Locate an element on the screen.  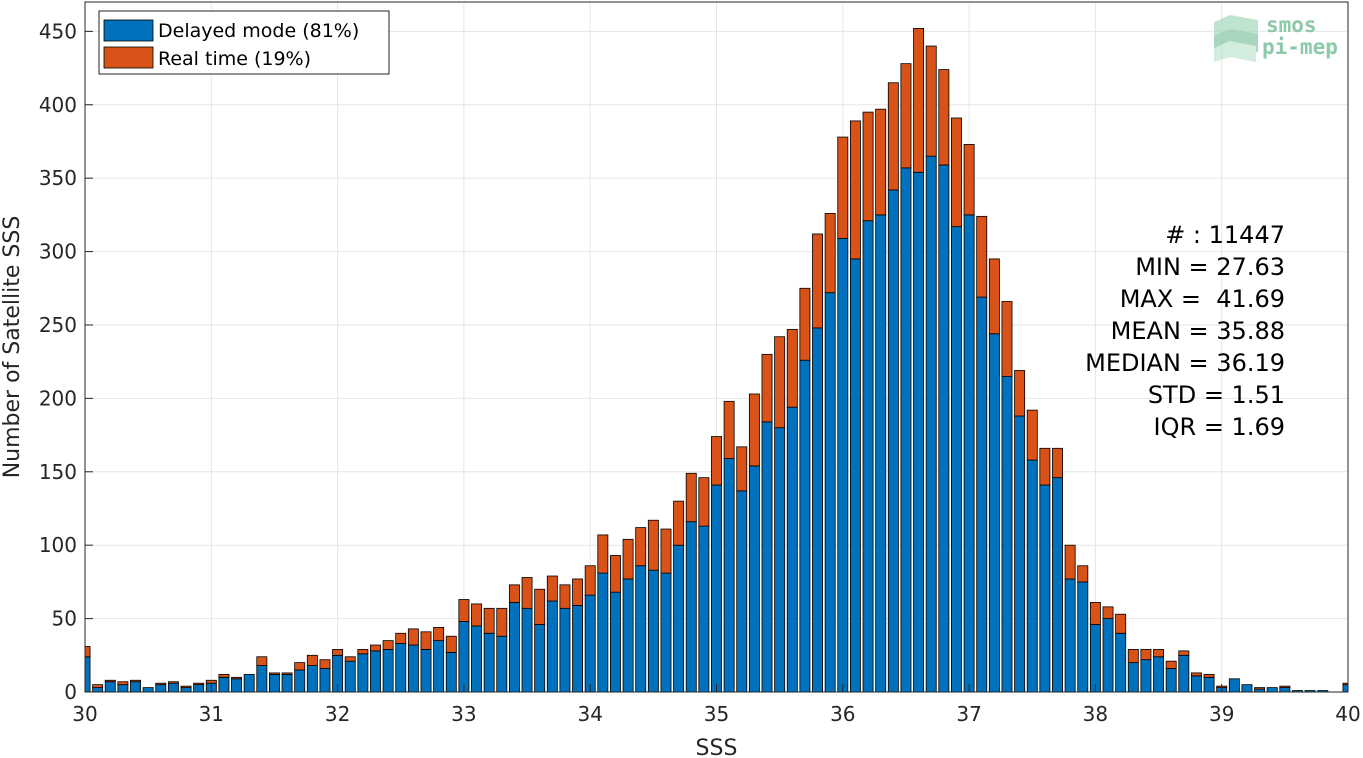
legend-swatch-real-time is located at coordinates (128, 57).